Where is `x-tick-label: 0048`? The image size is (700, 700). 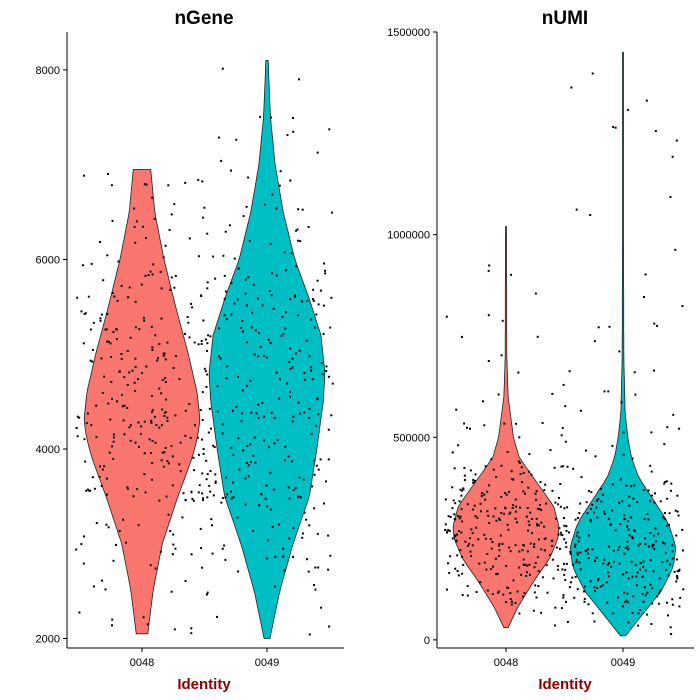
x-tick-label: 0048 is located at coordinates (506, 663).